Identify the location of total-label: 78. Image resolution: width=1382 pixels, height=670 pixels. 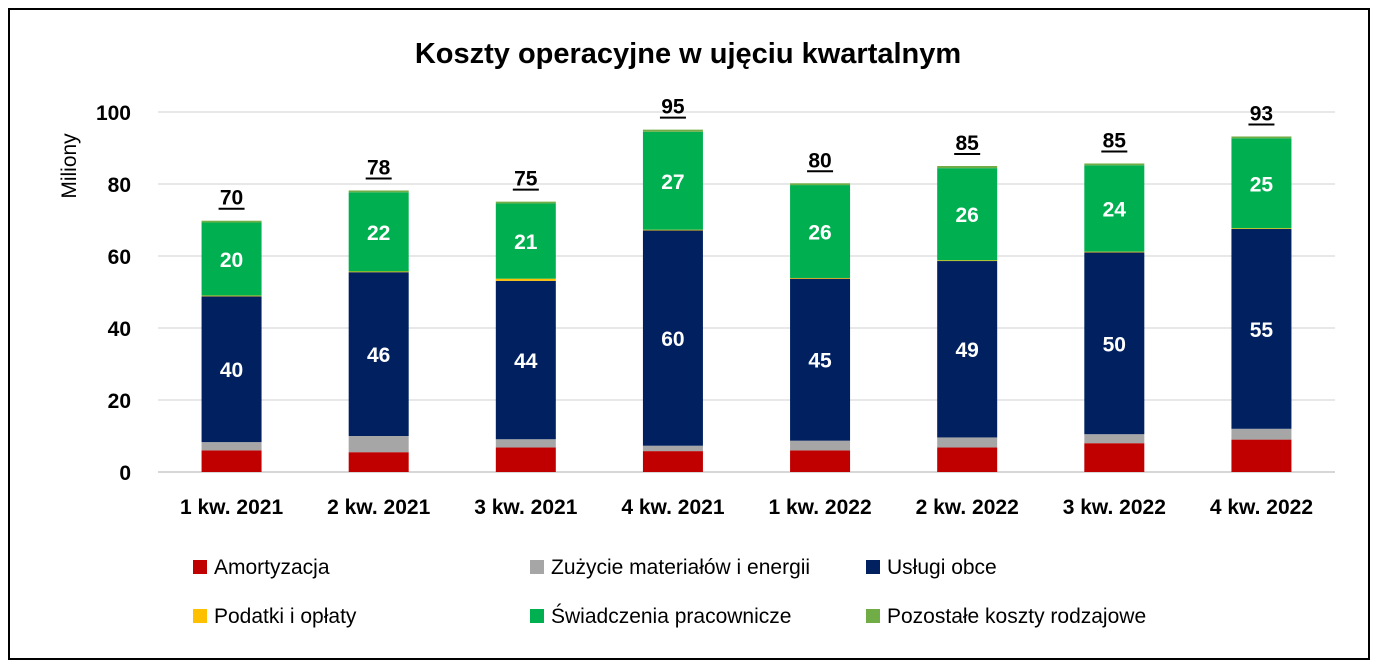
(379, 167).